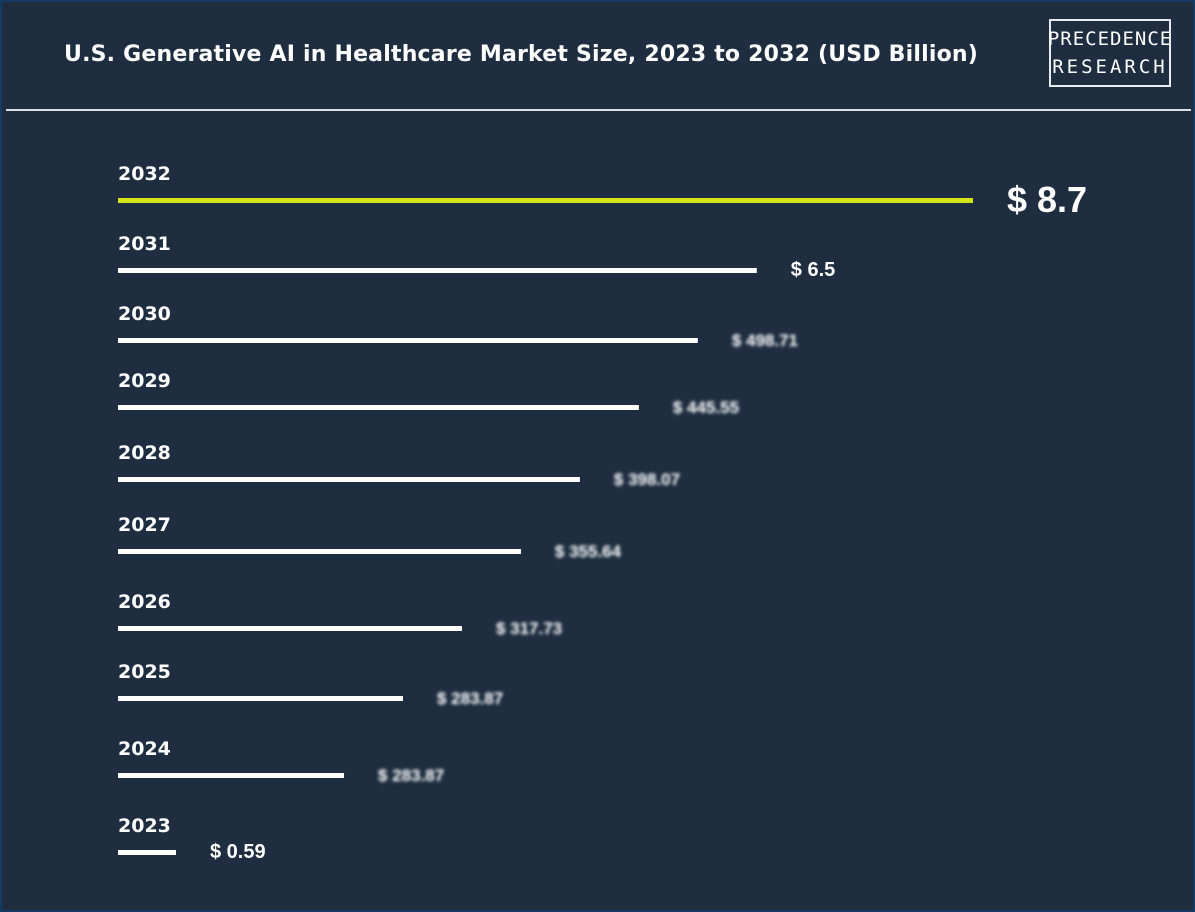 This screenshot has width=1195, height=912. What do you see at coordinates (545, 200) in the screenshot?
I see `bar-2032` at bounding box center [545, 200].